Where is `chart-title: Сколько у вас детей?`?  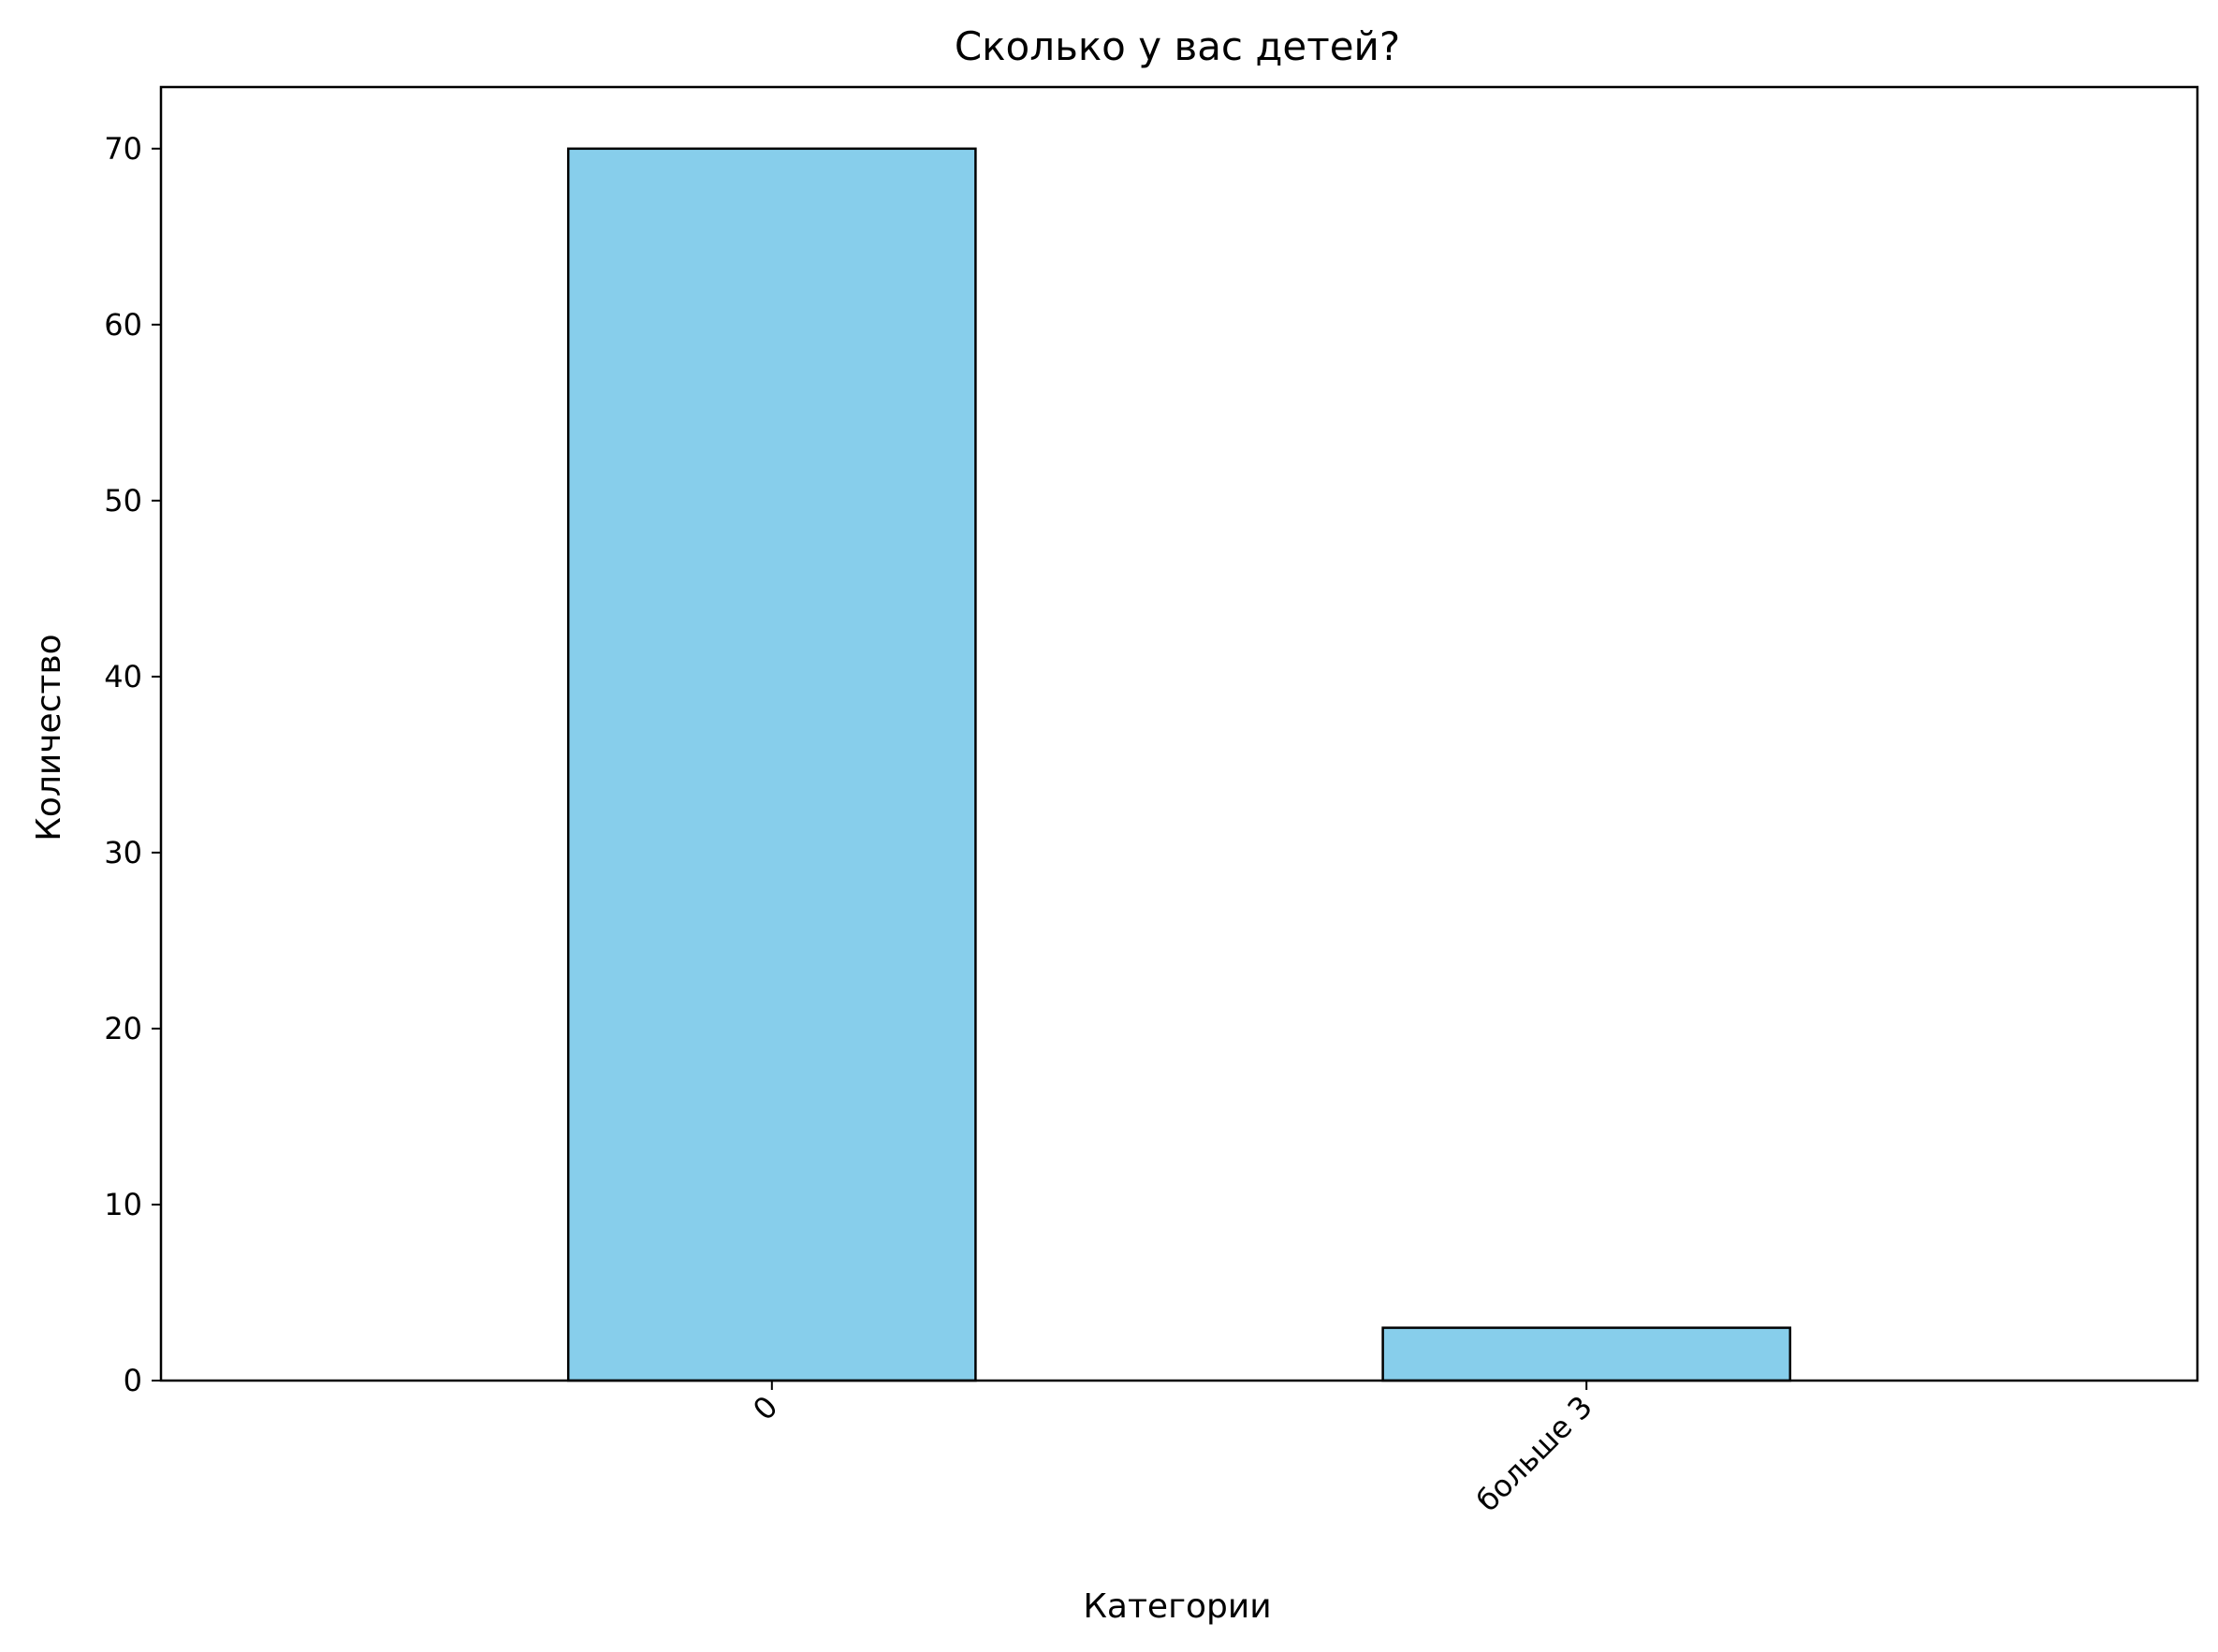
chart-title: Сколько у вас детей? is located at coordinates (1178, 46).